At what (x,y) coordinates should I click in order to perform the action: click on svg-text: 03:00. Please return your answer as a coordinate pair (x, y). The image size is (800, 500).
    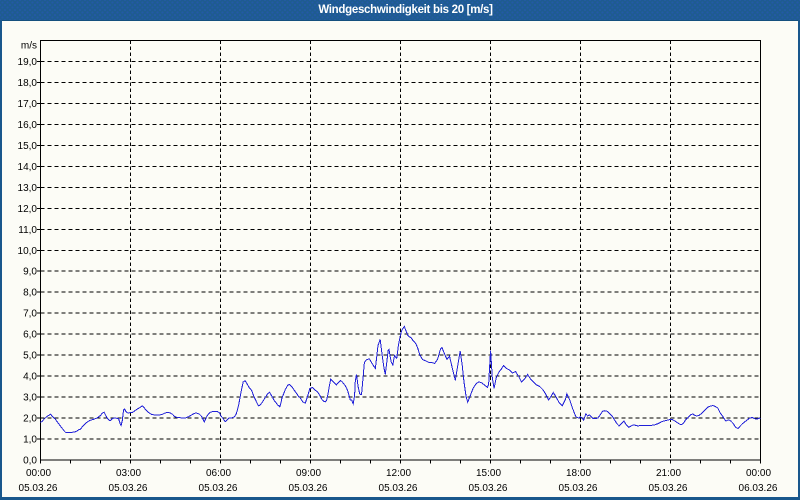
    Looking at the image, I should click on (128, 473).